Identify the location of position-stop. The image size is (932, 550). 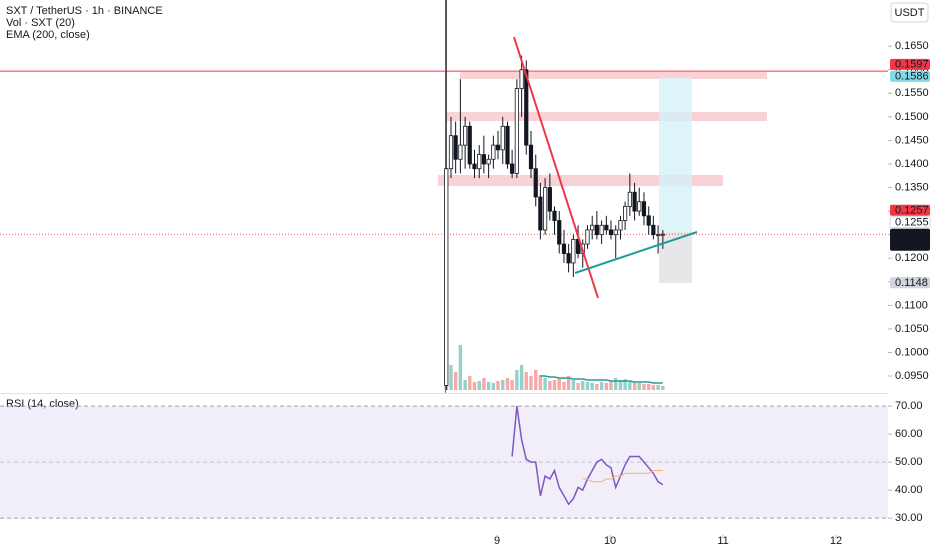
(675, 257).